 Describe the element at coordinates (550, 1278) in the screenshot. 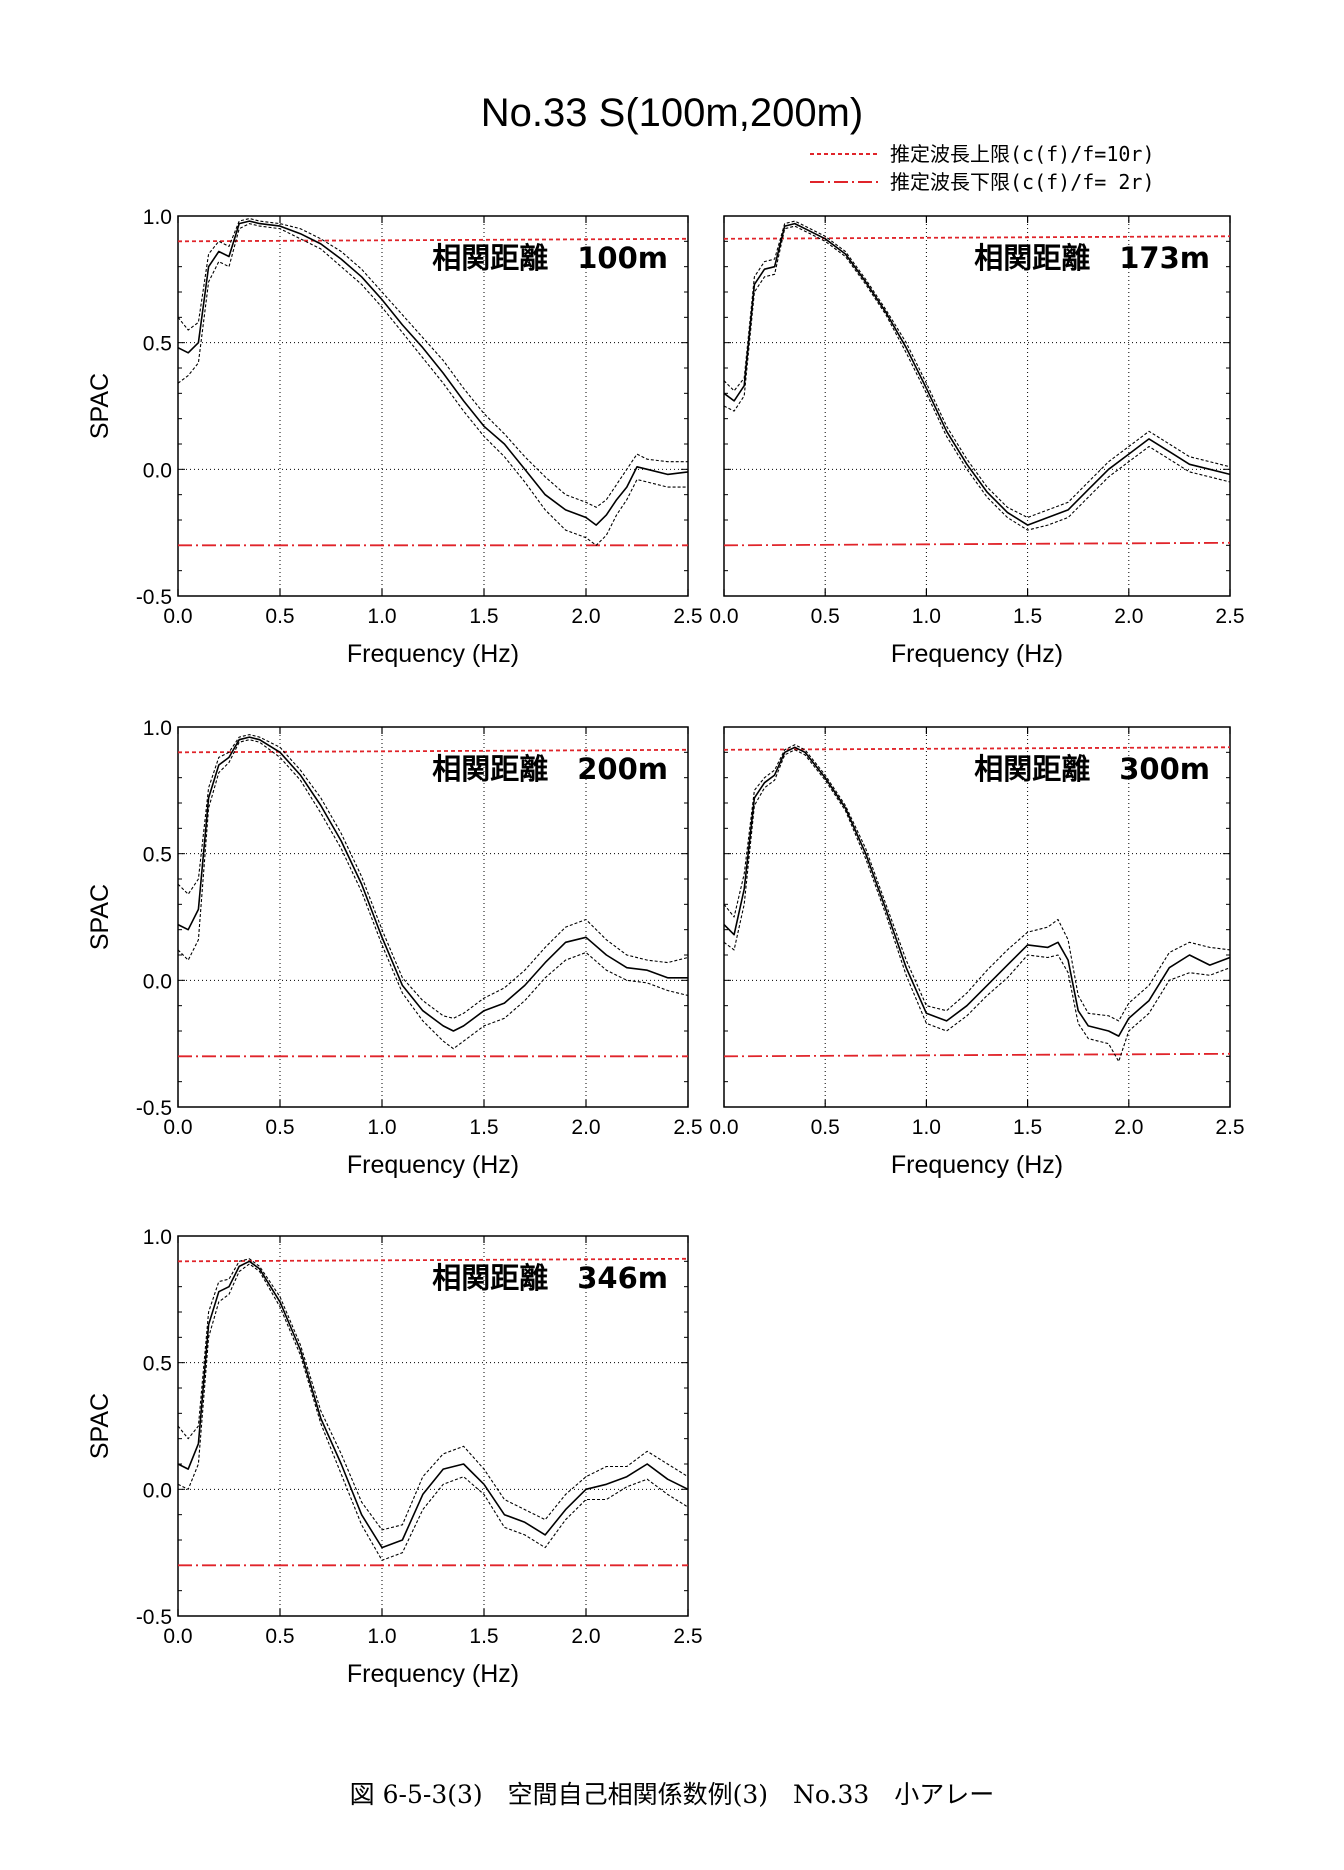

I see `panel-title: 相関距離 346m` at that location.